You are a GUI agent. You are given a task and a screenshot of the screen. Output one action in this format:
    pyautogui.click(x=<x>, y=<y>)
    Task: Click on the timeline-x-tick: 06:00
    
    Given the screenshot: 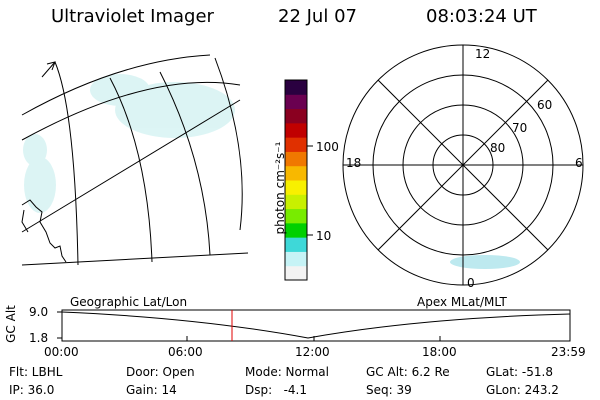 What is the action you would take?
    pyautogui.click(x=185, y=352)
    